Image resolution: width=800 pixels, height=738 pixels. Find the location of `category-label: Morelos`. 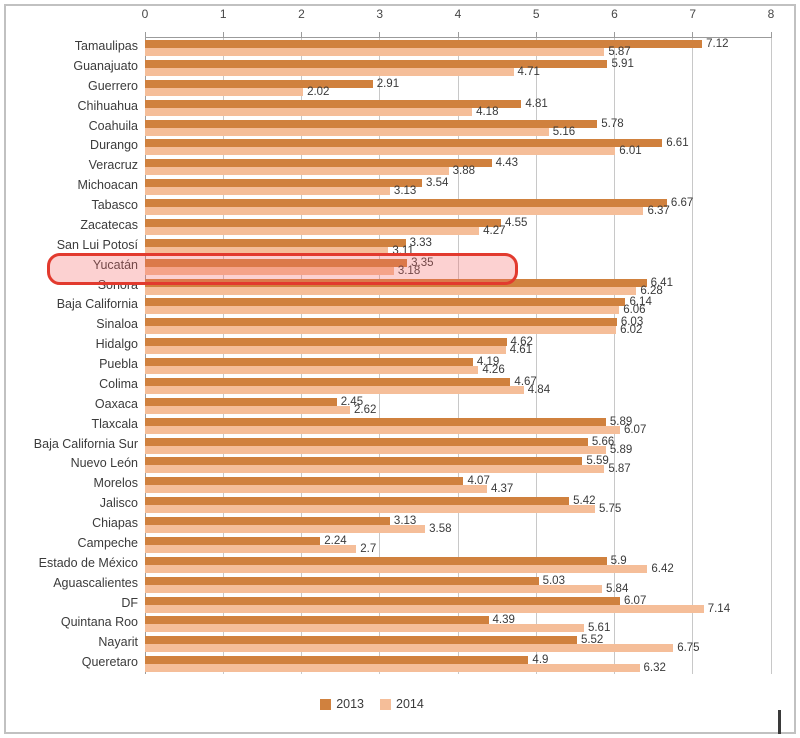

category-label: Morelos is located at coordinates (115, 483).